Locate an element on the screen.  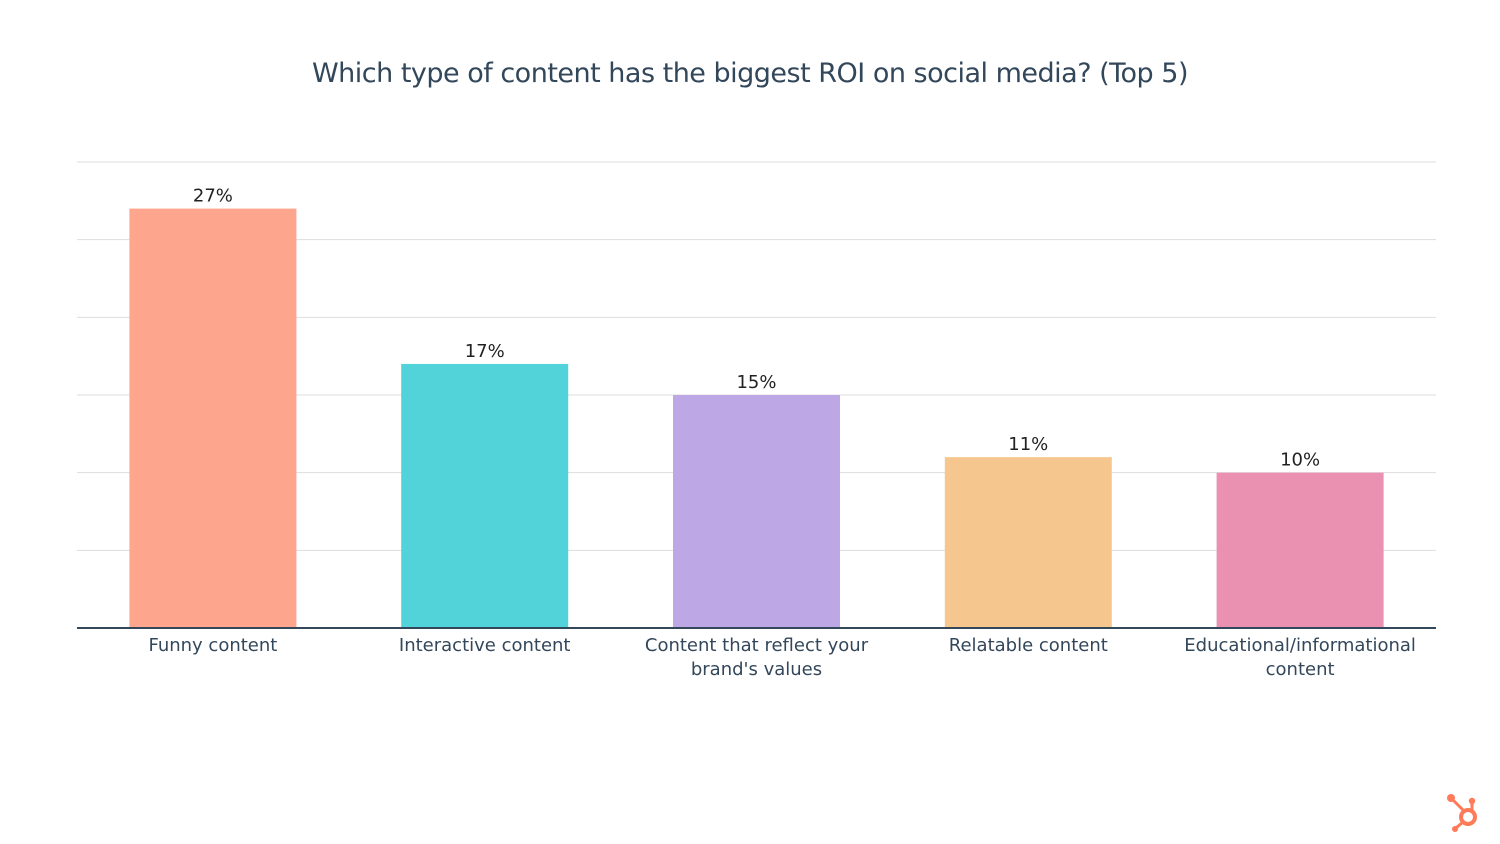
category-label: Educational/informational content is located at coordinates (1300, 657).